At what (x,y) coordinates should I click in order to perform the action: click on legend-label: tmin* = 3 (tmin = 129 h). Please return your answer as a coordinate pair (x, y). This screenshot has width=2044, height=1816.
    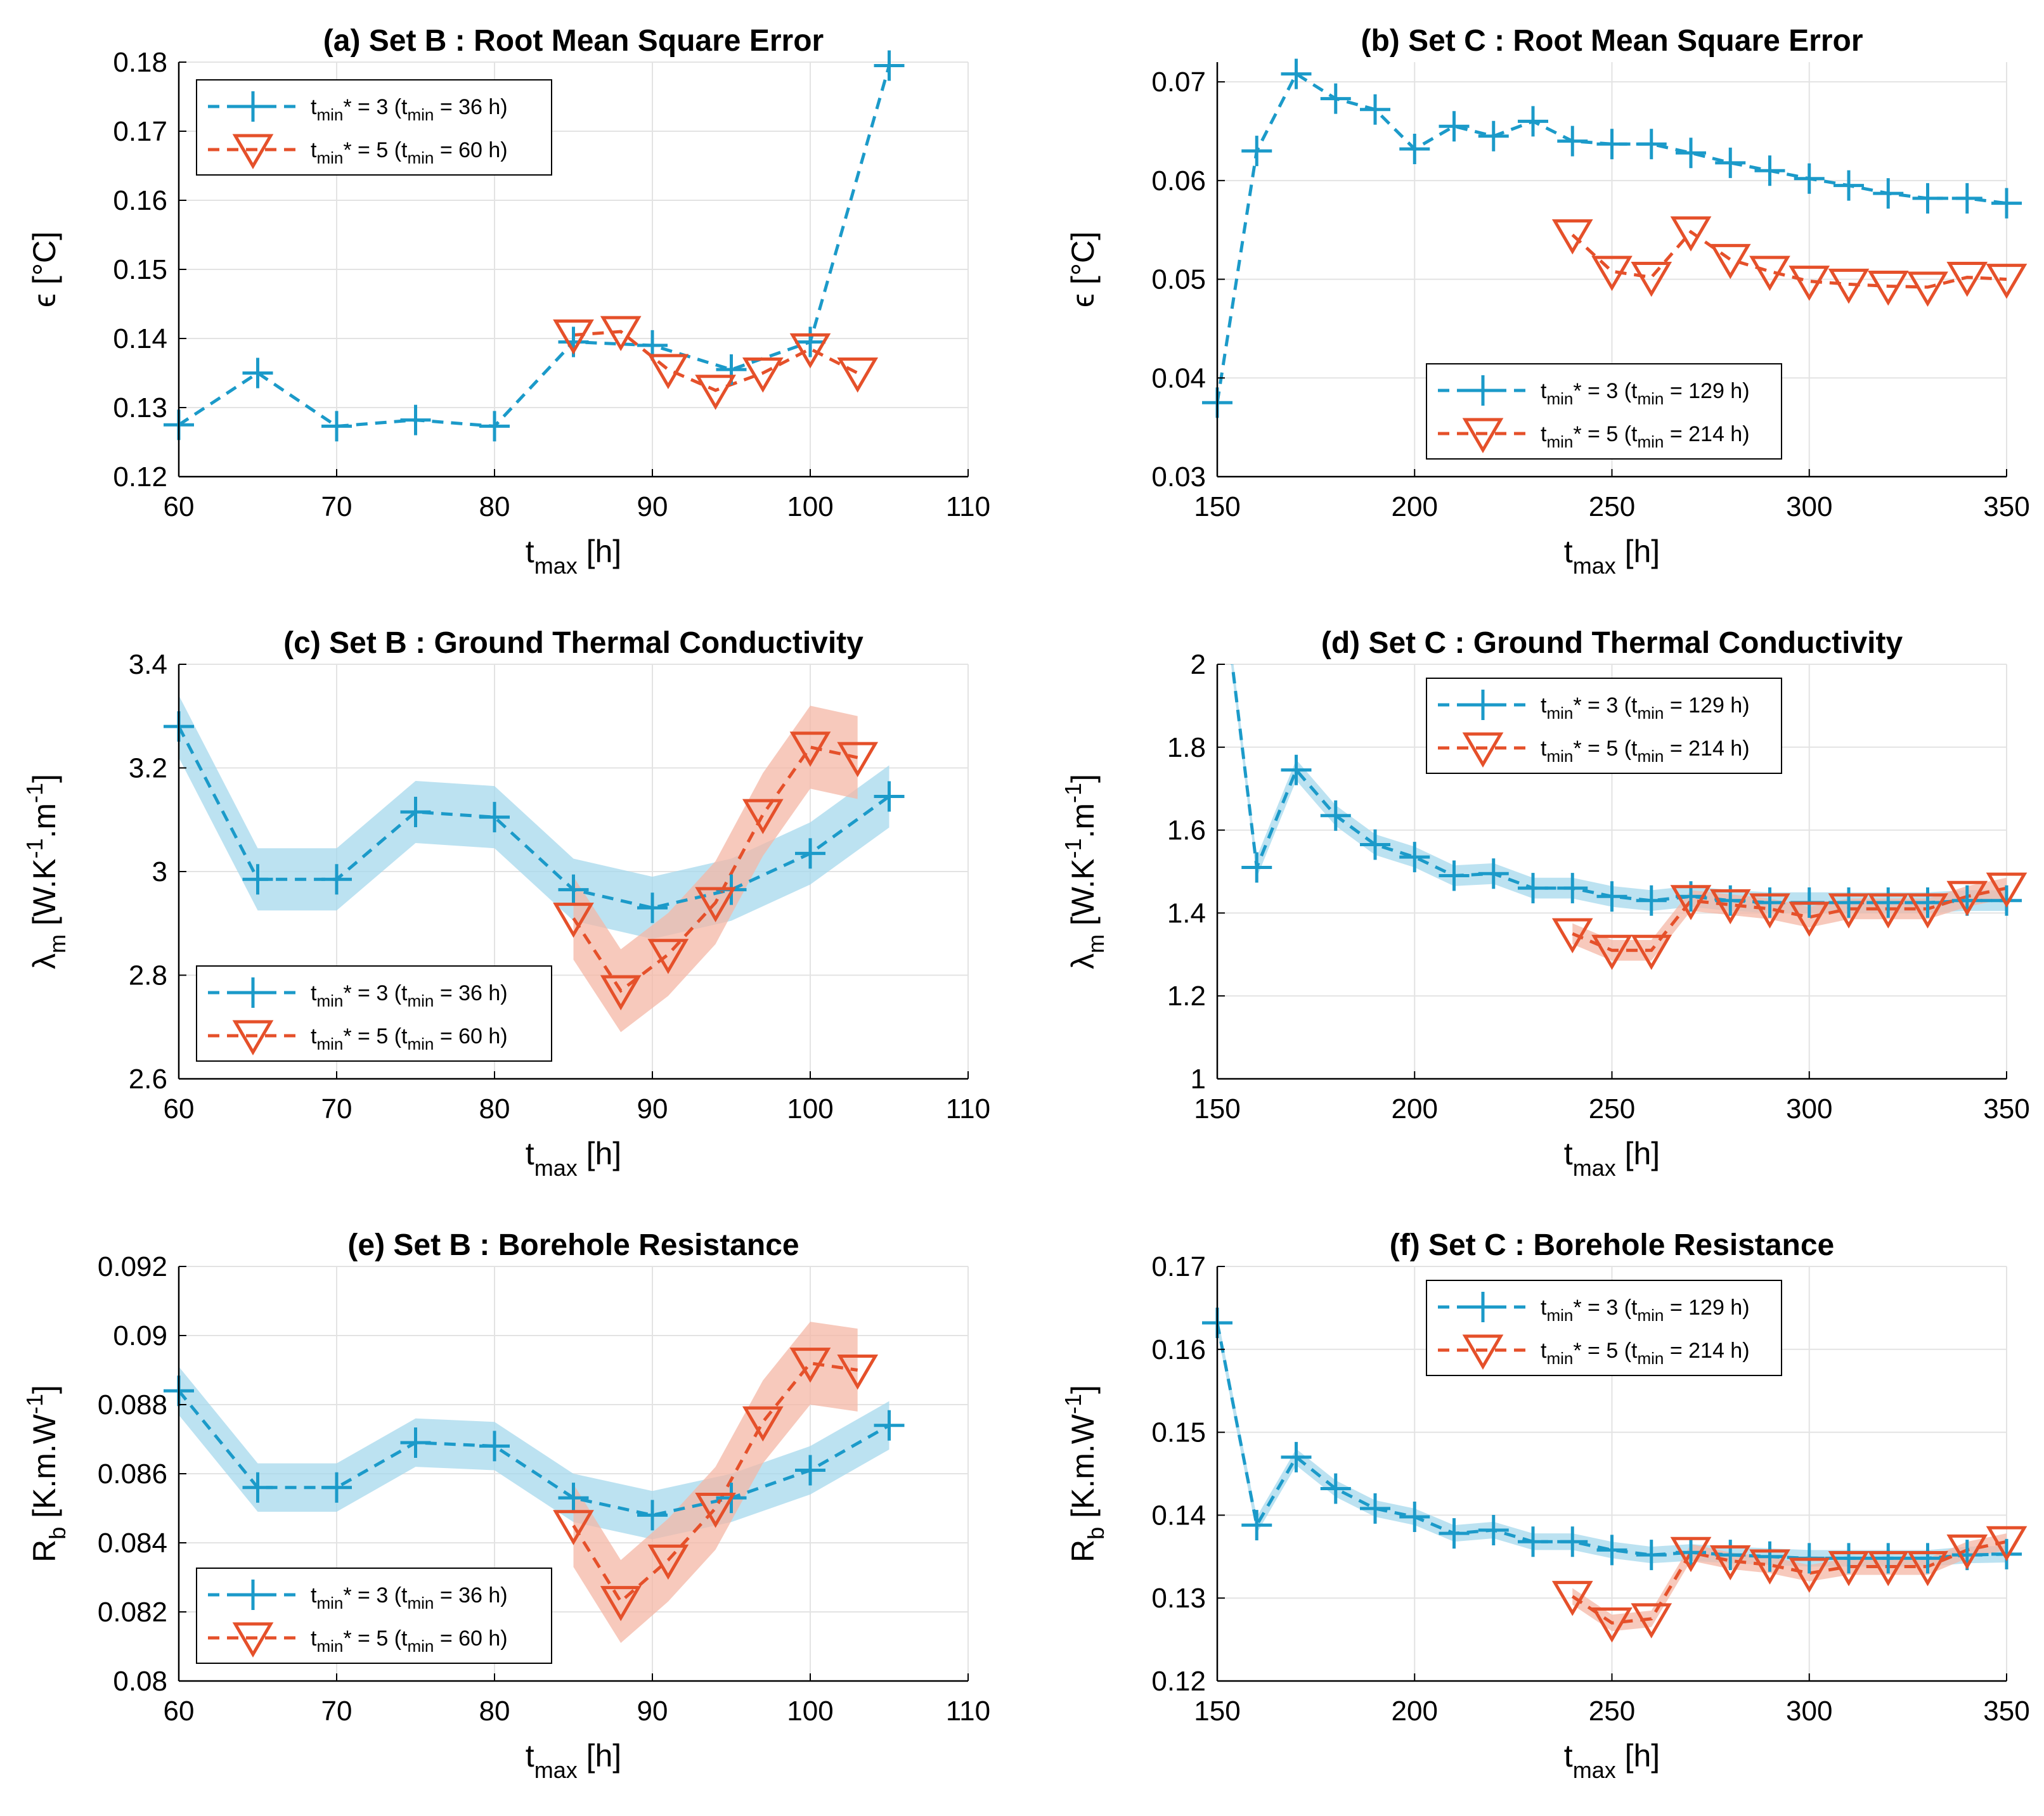
    Looking at the image, I should click on (1645, 1310).